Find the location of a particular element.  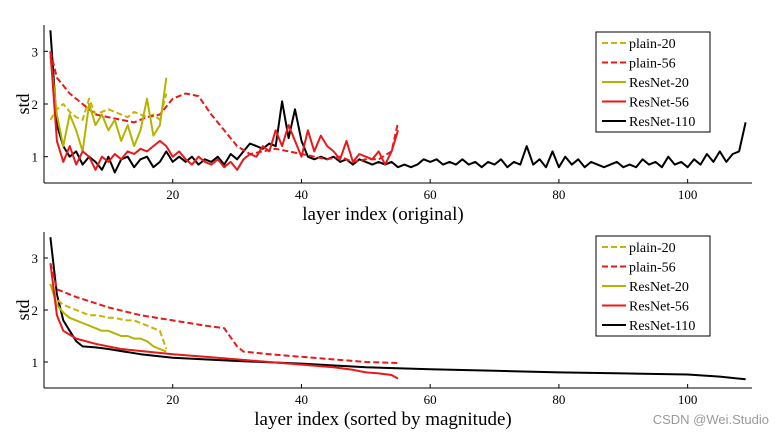

watermark: CSDN @Wei.Studio is located at coordinates (710, 419).